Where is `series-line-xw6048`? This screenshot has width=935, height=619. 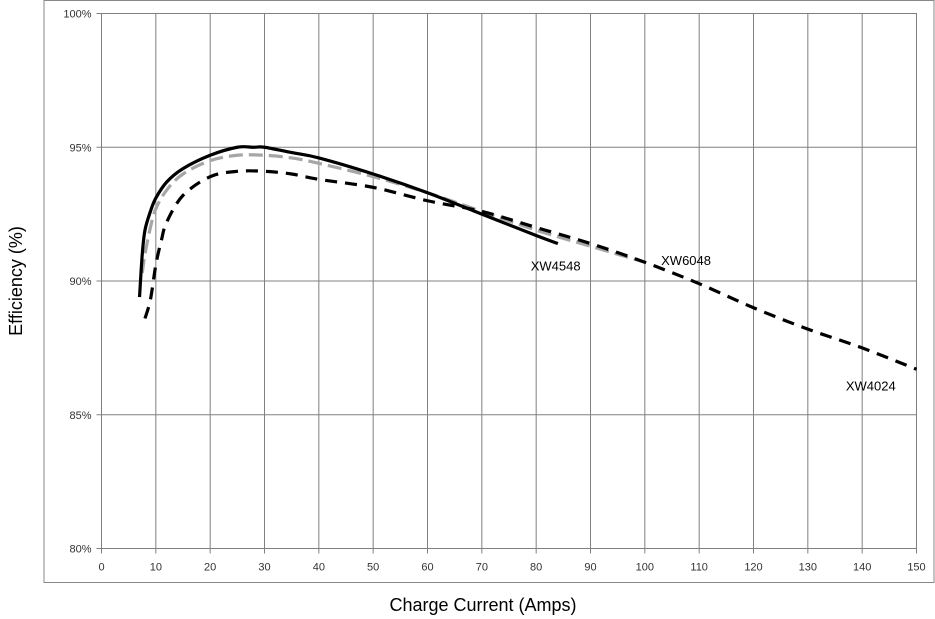
series-line-xw6048 is located at coordinates (393, 213).